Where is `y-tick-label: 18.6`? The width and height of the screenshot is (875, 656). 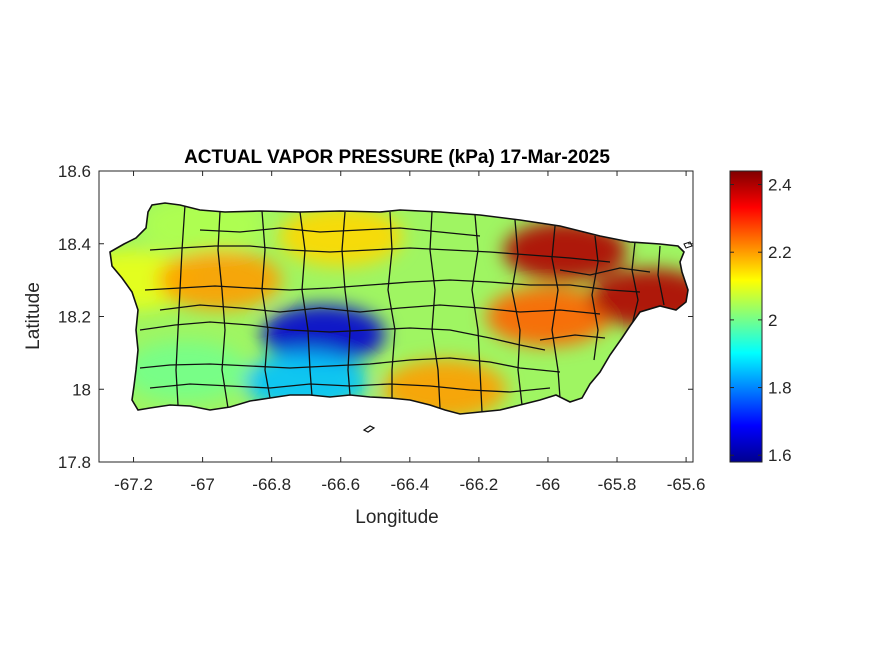
y-tick-label: 18.6 is located at coordinates (74, 171).